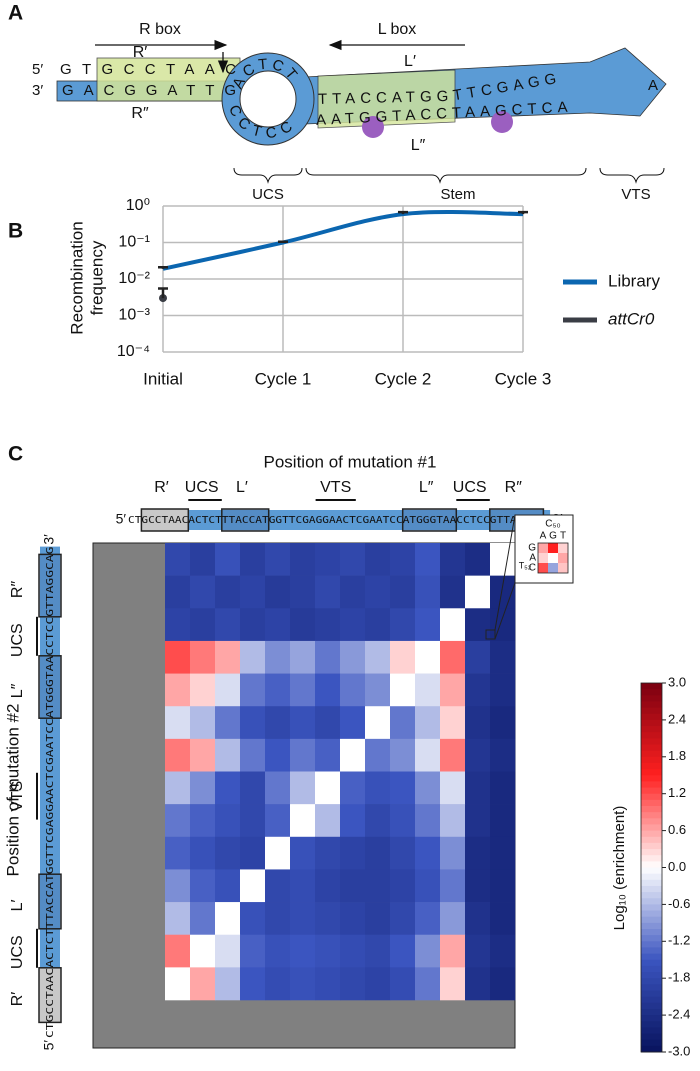 The height and width of the screenshot is (1071, 700). Describe the element at coordinates (335, 487) in the screenshot. I see `region-label: VTS` at that location.